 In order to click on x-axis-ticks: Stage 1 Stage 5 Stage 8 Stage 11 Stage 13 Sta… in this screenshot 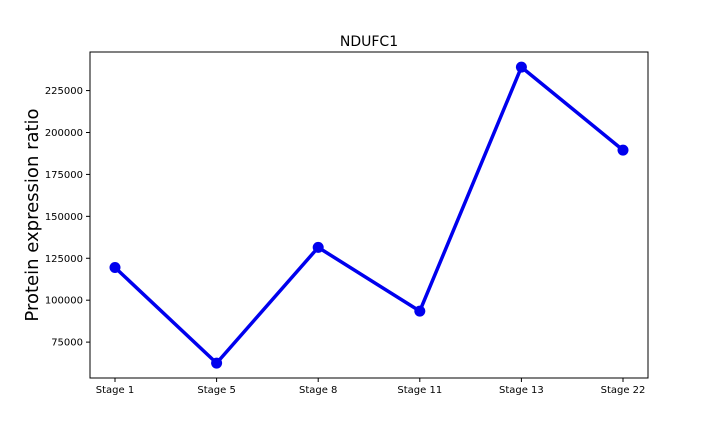, I will do `click(371, 387)`.